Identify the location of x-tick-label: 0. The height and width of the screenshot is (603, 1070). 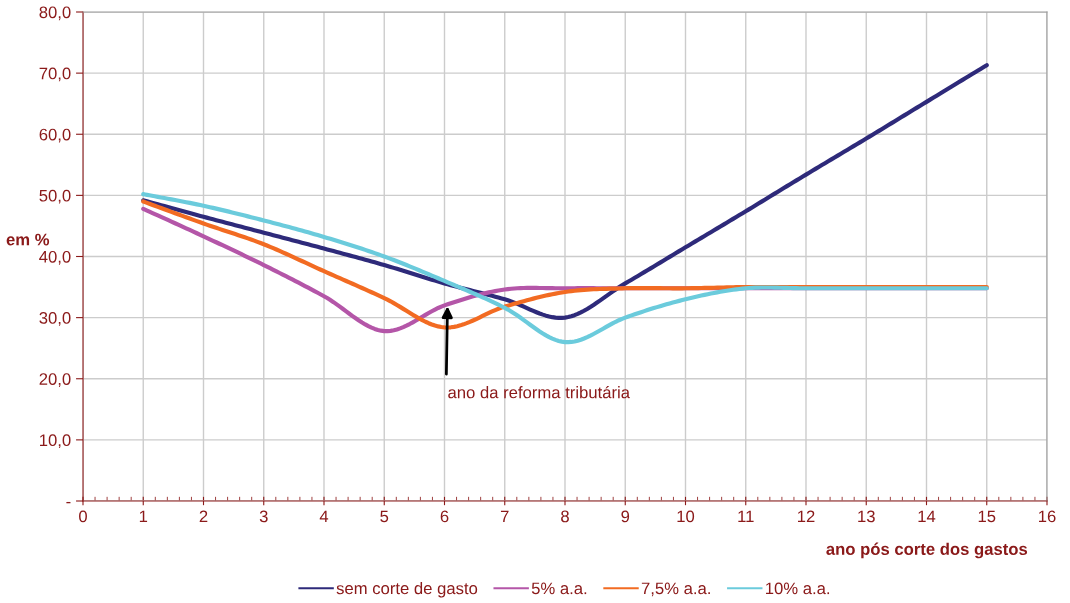
(83, 516).